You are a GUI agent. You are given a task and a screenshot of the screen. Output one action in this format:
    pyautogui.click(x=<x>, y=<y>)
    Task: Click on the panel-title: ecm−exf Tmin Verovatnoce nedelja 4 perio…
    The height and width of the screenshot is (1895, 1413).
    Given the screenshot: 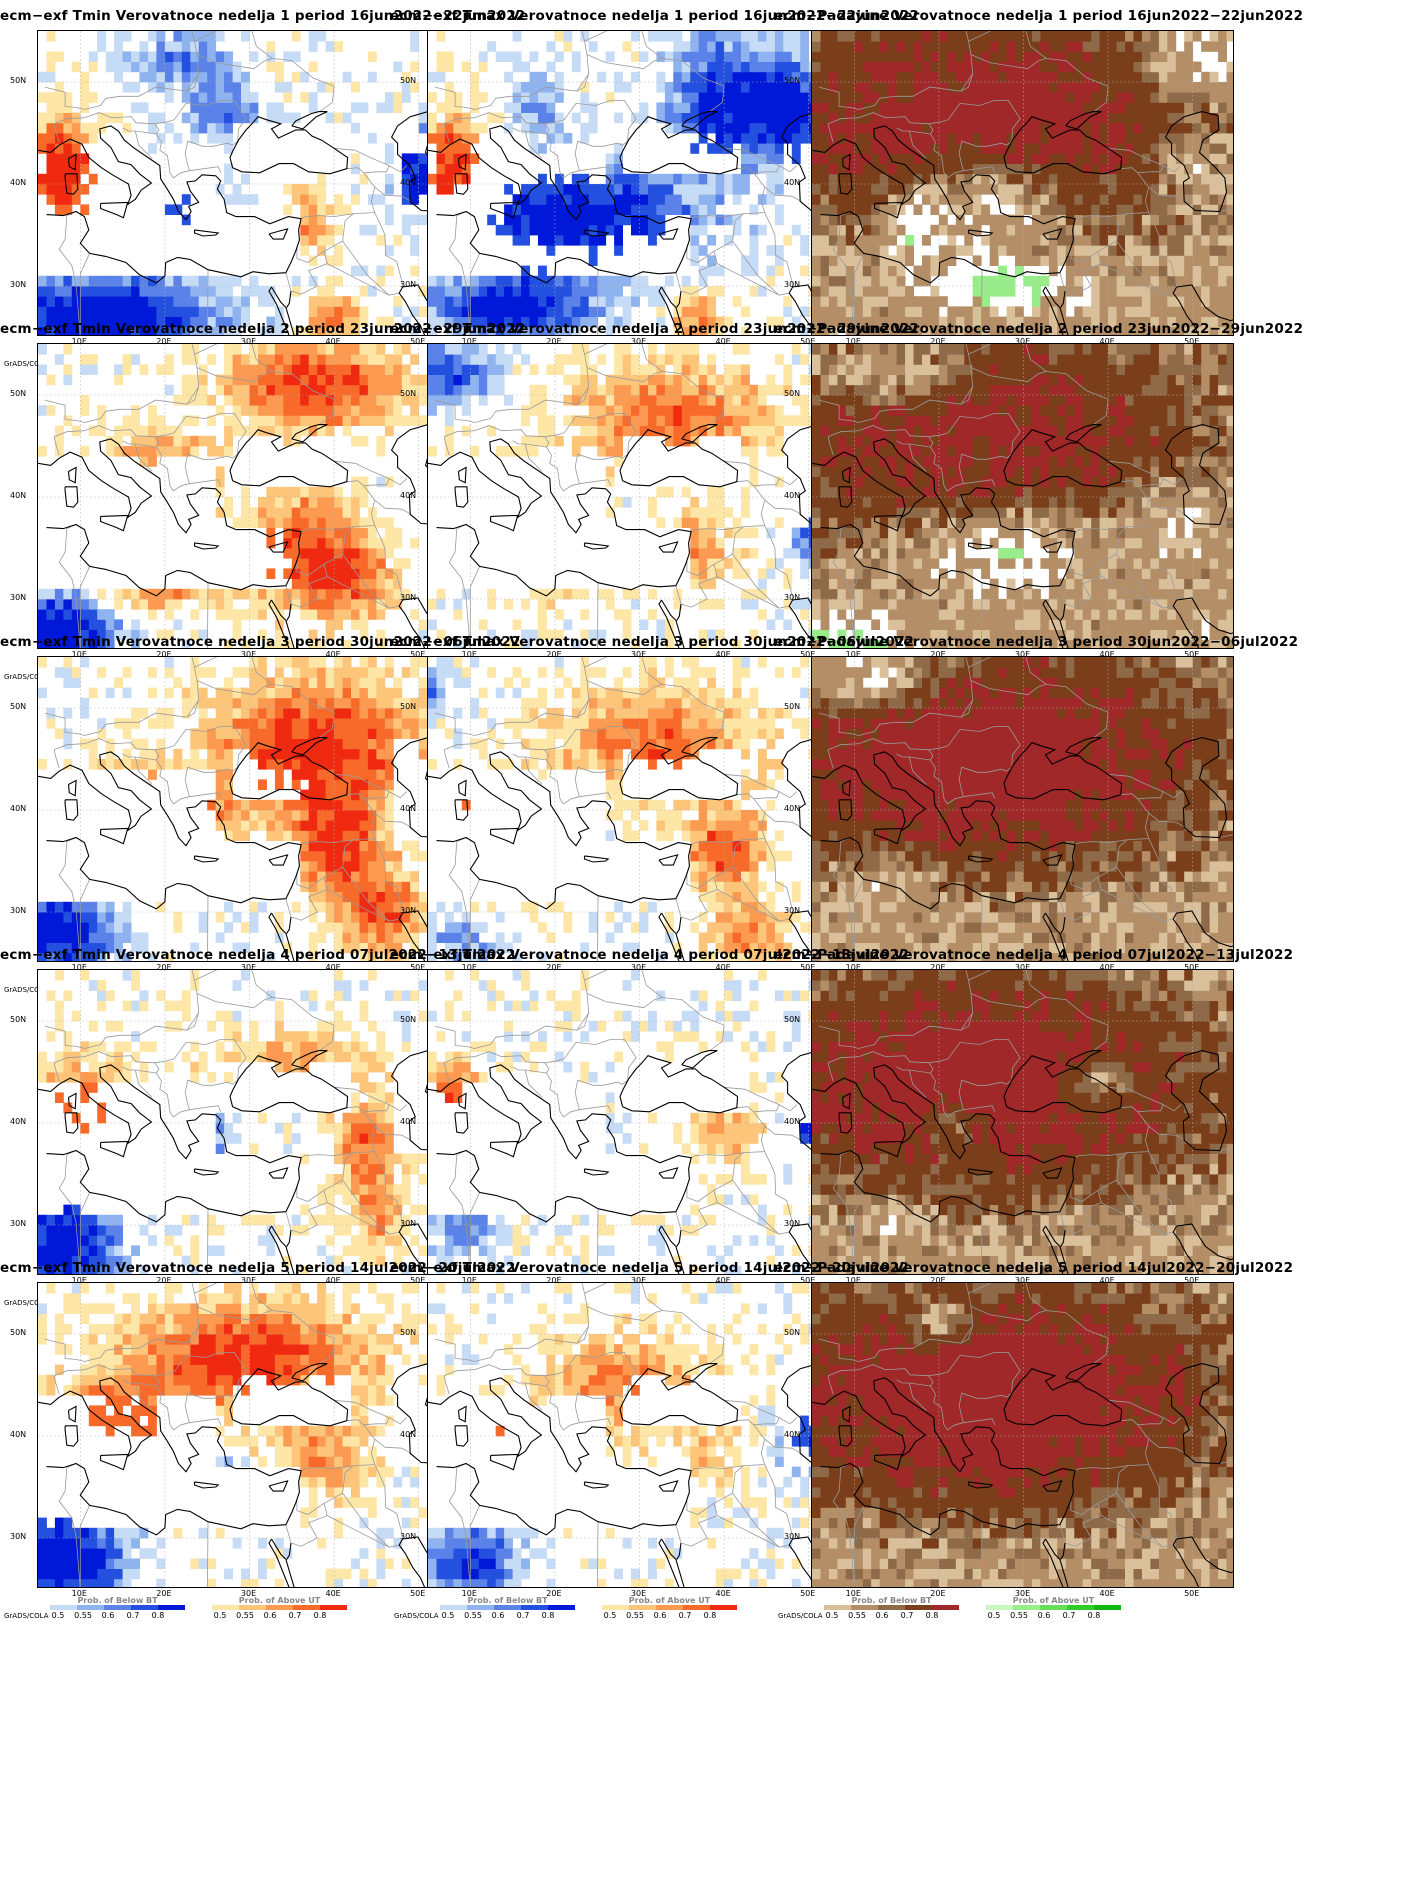 What is the action you would take?
    pyautogui.click(x=258, y=955)
    